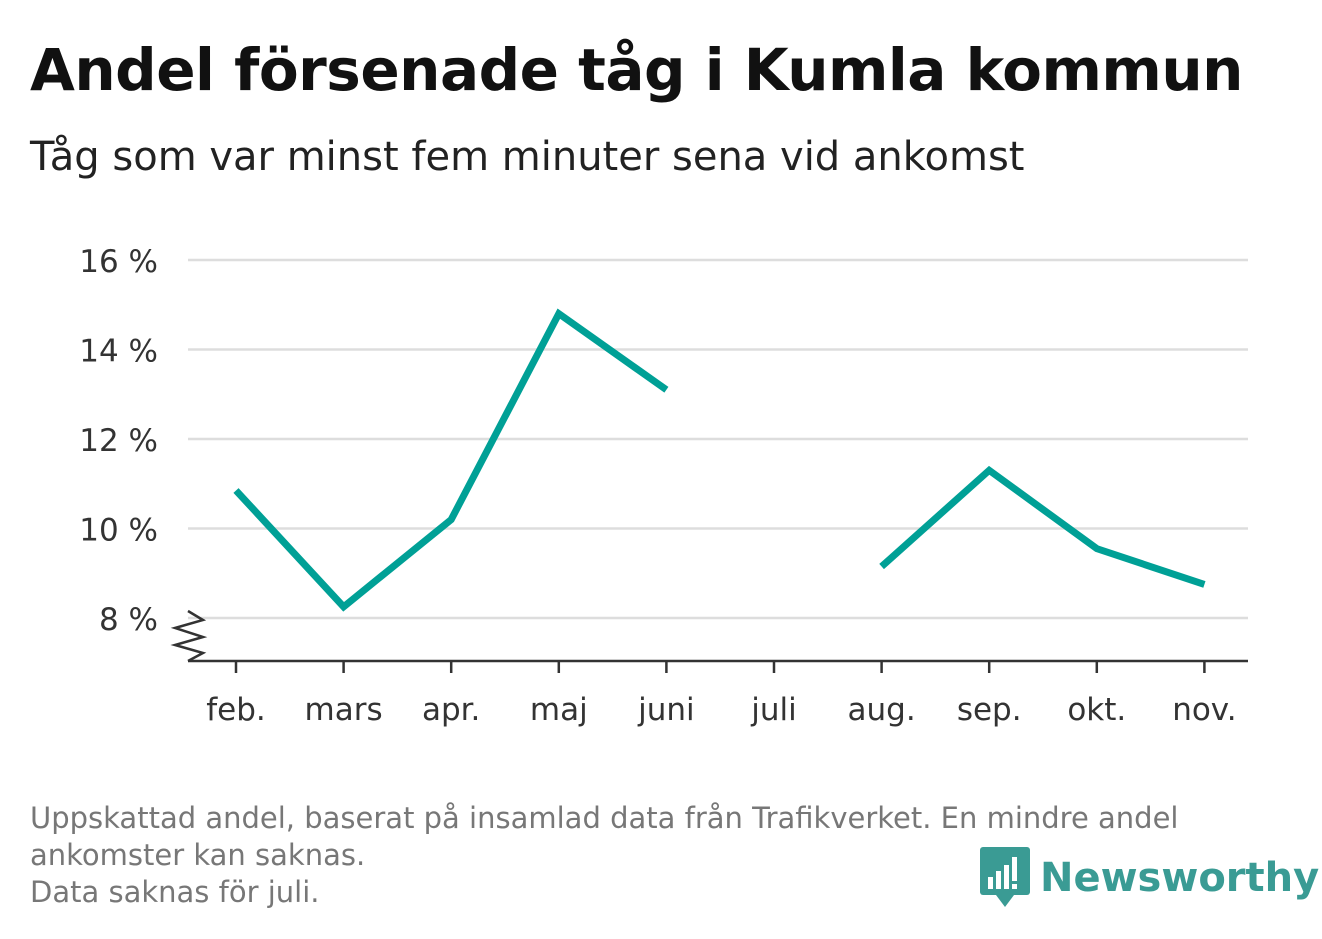 The width and height of the screenshot is (1322, 939). What do you see at coordinates (118, 262) in the screenshot?
I see `y-tick-label: 16 %` at bounding box center [118, 262].